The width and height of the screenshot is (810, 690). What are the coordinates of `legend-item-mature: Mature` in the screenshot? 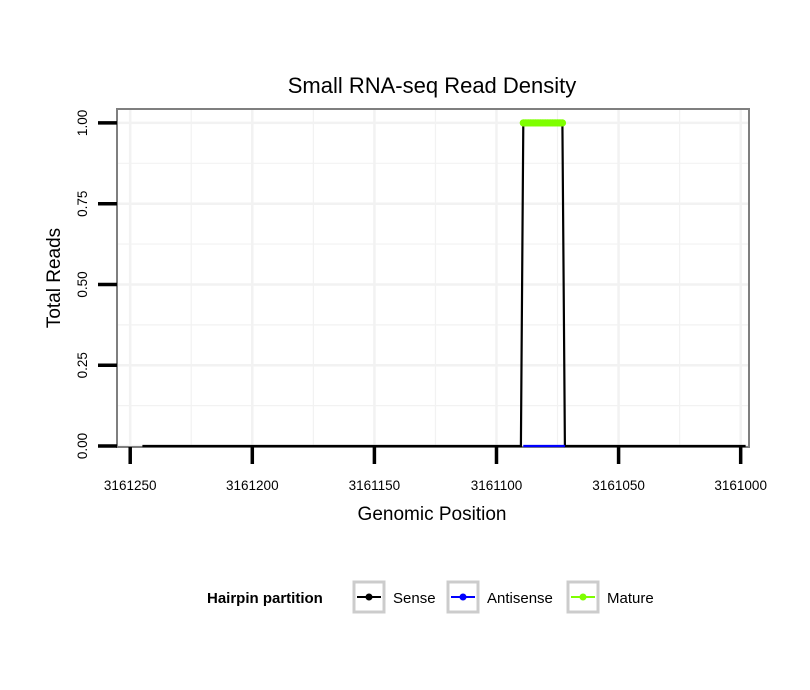 It's located at (610, 597).